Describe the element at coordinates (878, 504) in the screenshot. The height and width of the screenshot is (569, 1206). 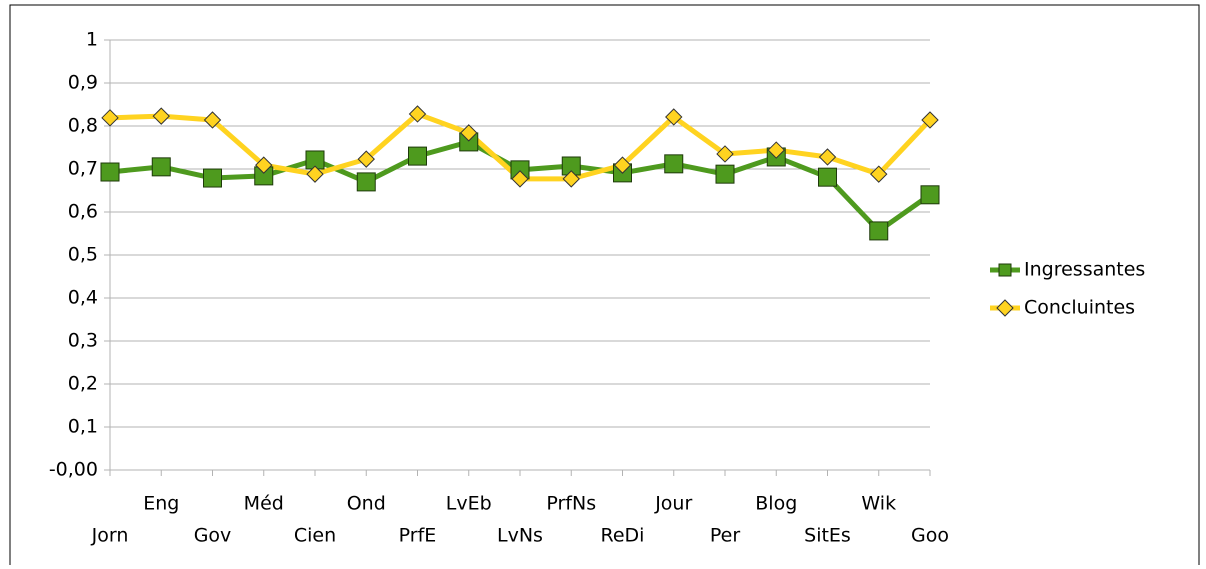
I see `x-tick-label: Wik` at that location.